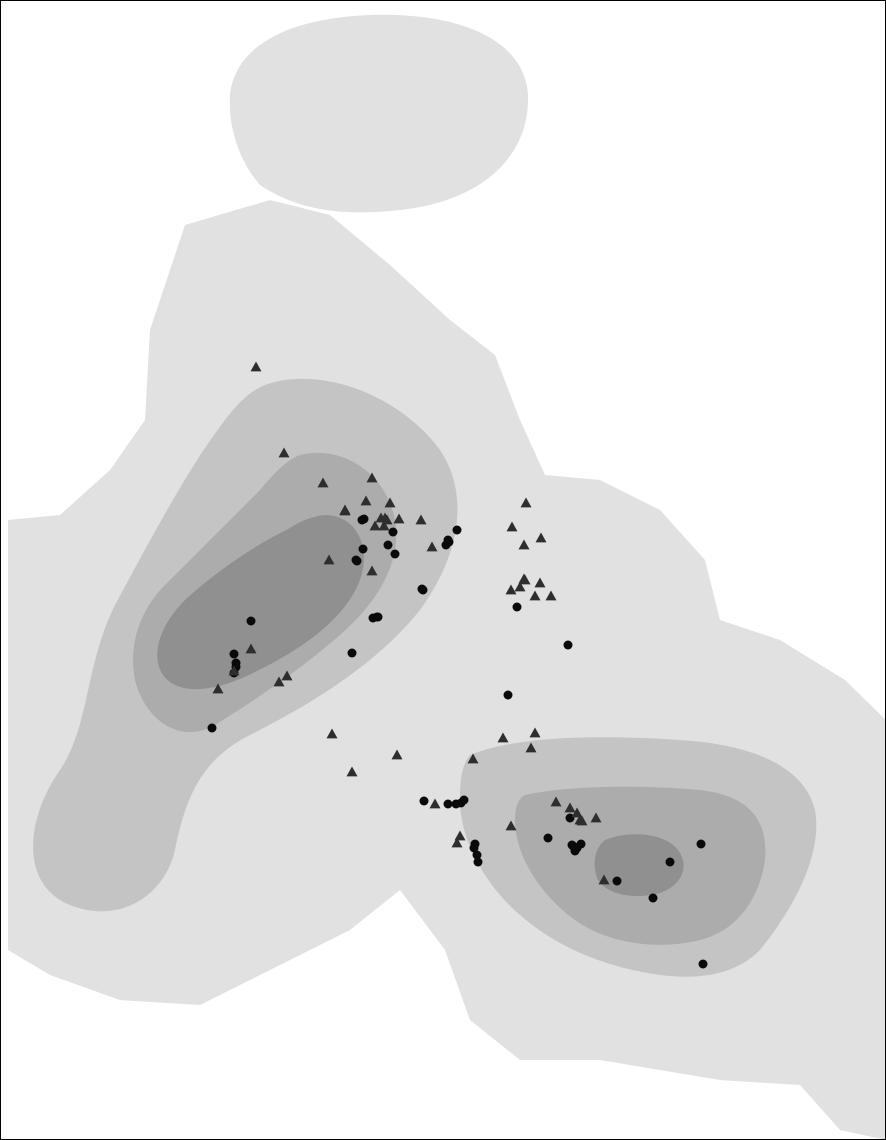  What do you see at coordinates (379, 113) in the screenshot?
I see `density-region-top` at bounding box center [379, 113].